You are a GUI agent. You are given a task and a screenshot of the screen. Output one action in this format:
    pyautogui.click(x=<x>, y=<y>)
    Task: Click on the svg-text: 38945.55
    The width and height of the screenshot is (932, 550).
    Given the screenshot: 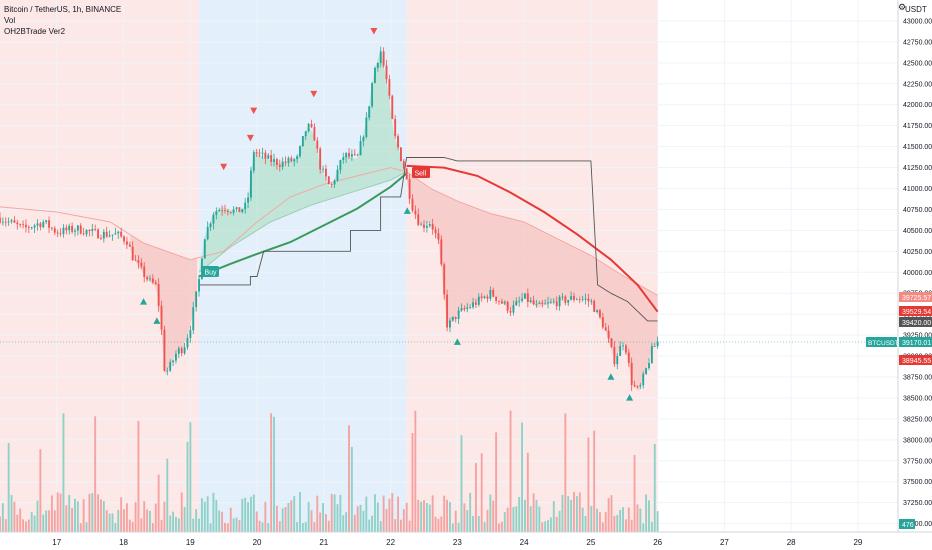 What is the action you would take?
    pyautogui.click(x=916, y=361)
    